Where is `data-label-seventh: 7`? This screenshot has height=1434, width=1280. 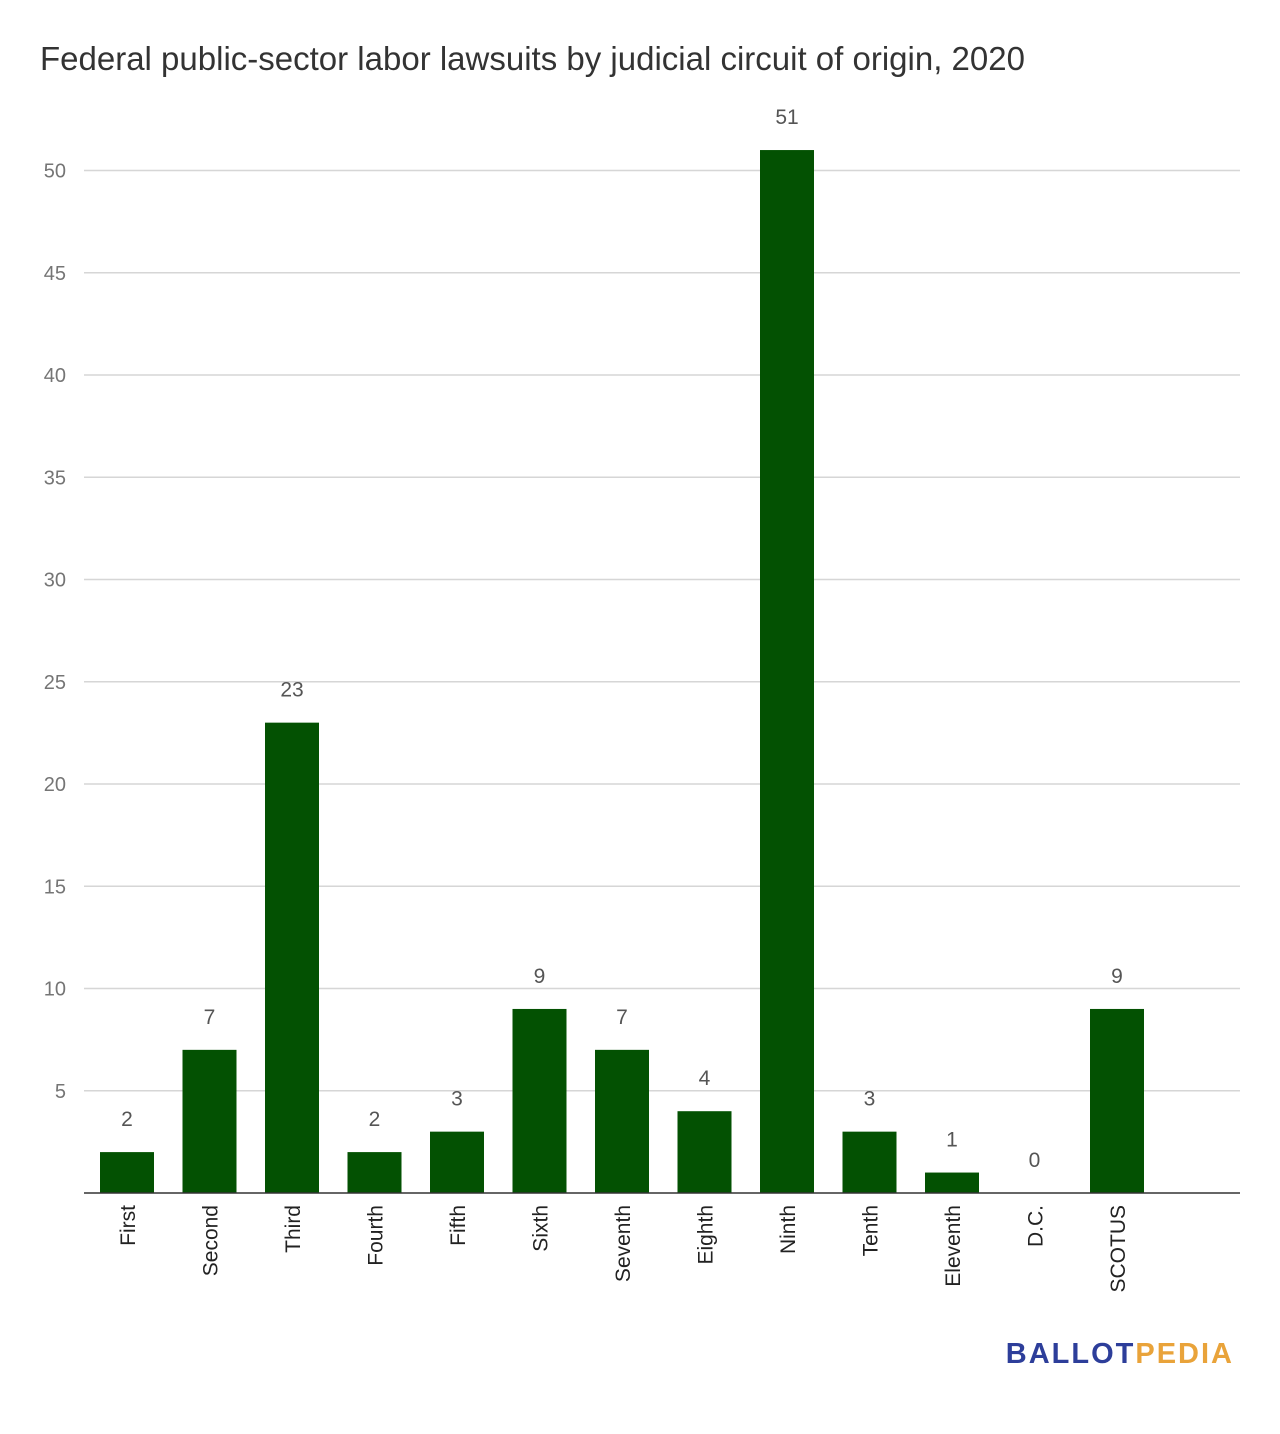 data-label-seventh: 7 is located at coordinates (622, 1017).